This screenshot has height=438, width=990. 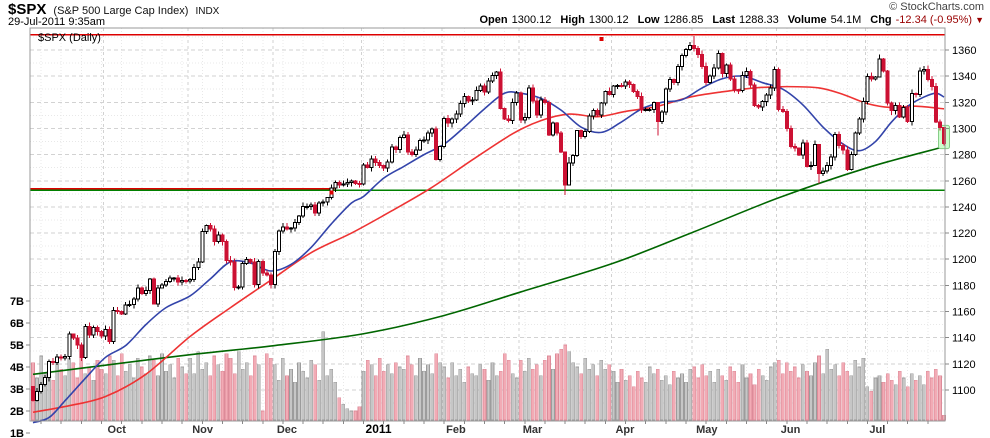 What do you see at coordinates (379, 429) in the screenshot?
I see `month-label: 2011` at bounding box center [379, 429].